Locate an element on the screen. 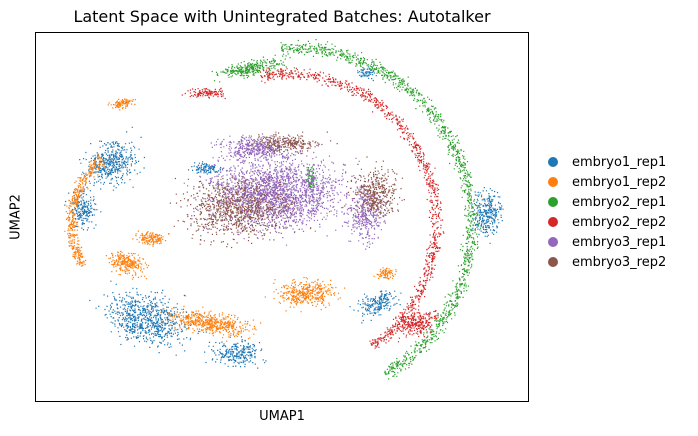 Image resolution: width=698 pixels, height=436 pixels. legend-label: embryo1_rep2 is located at coordinates (619, 182).